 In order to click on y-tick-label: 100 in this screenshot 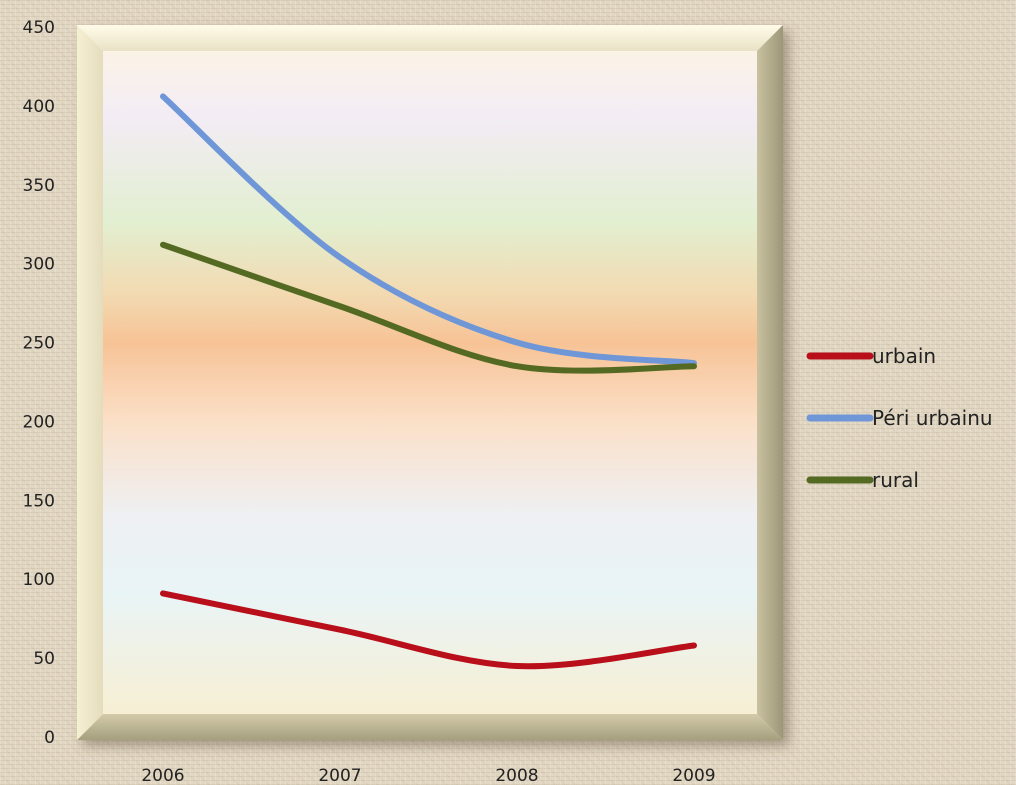, I will do `click(39, 580)`.